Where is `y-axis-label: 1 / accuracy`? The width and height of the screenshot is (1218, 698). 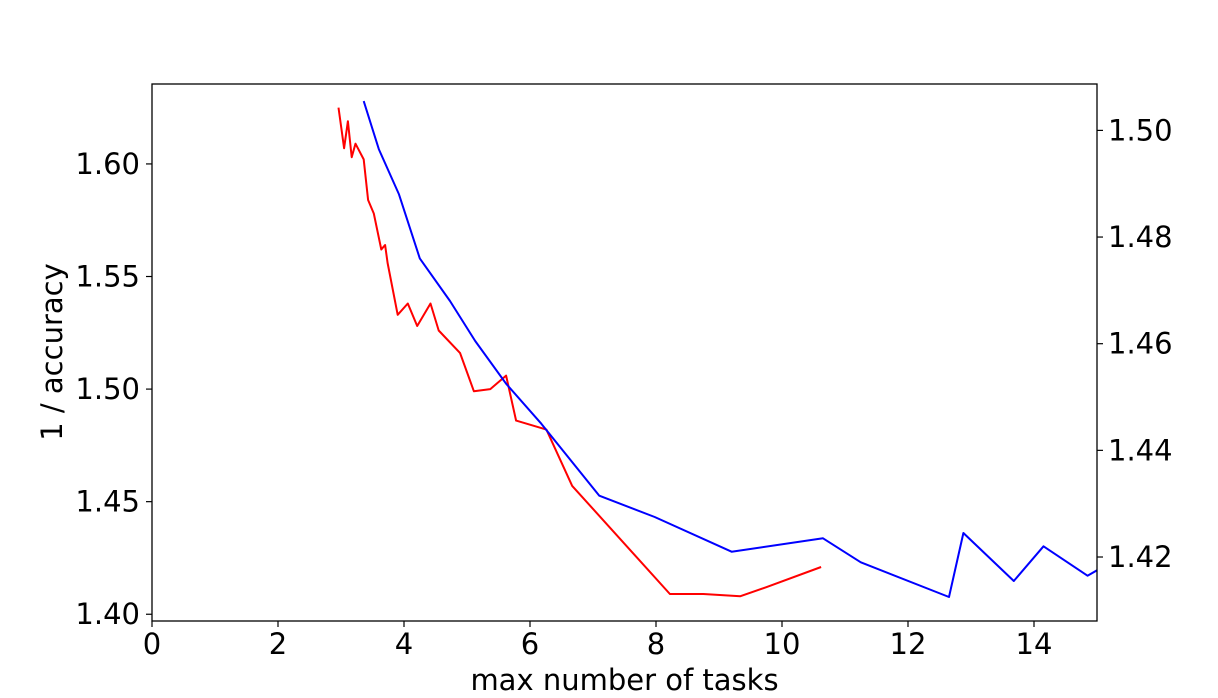
y-axis-label: 1 / accuracy is located at coordinates (52, 352).